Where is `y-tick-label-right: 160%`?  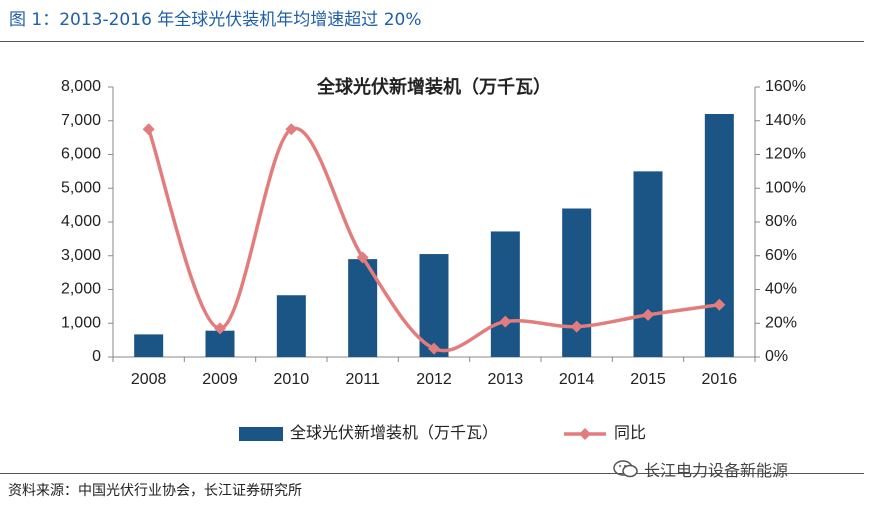
y-tick-label-right: 160% is located at coordinates (785, 86).